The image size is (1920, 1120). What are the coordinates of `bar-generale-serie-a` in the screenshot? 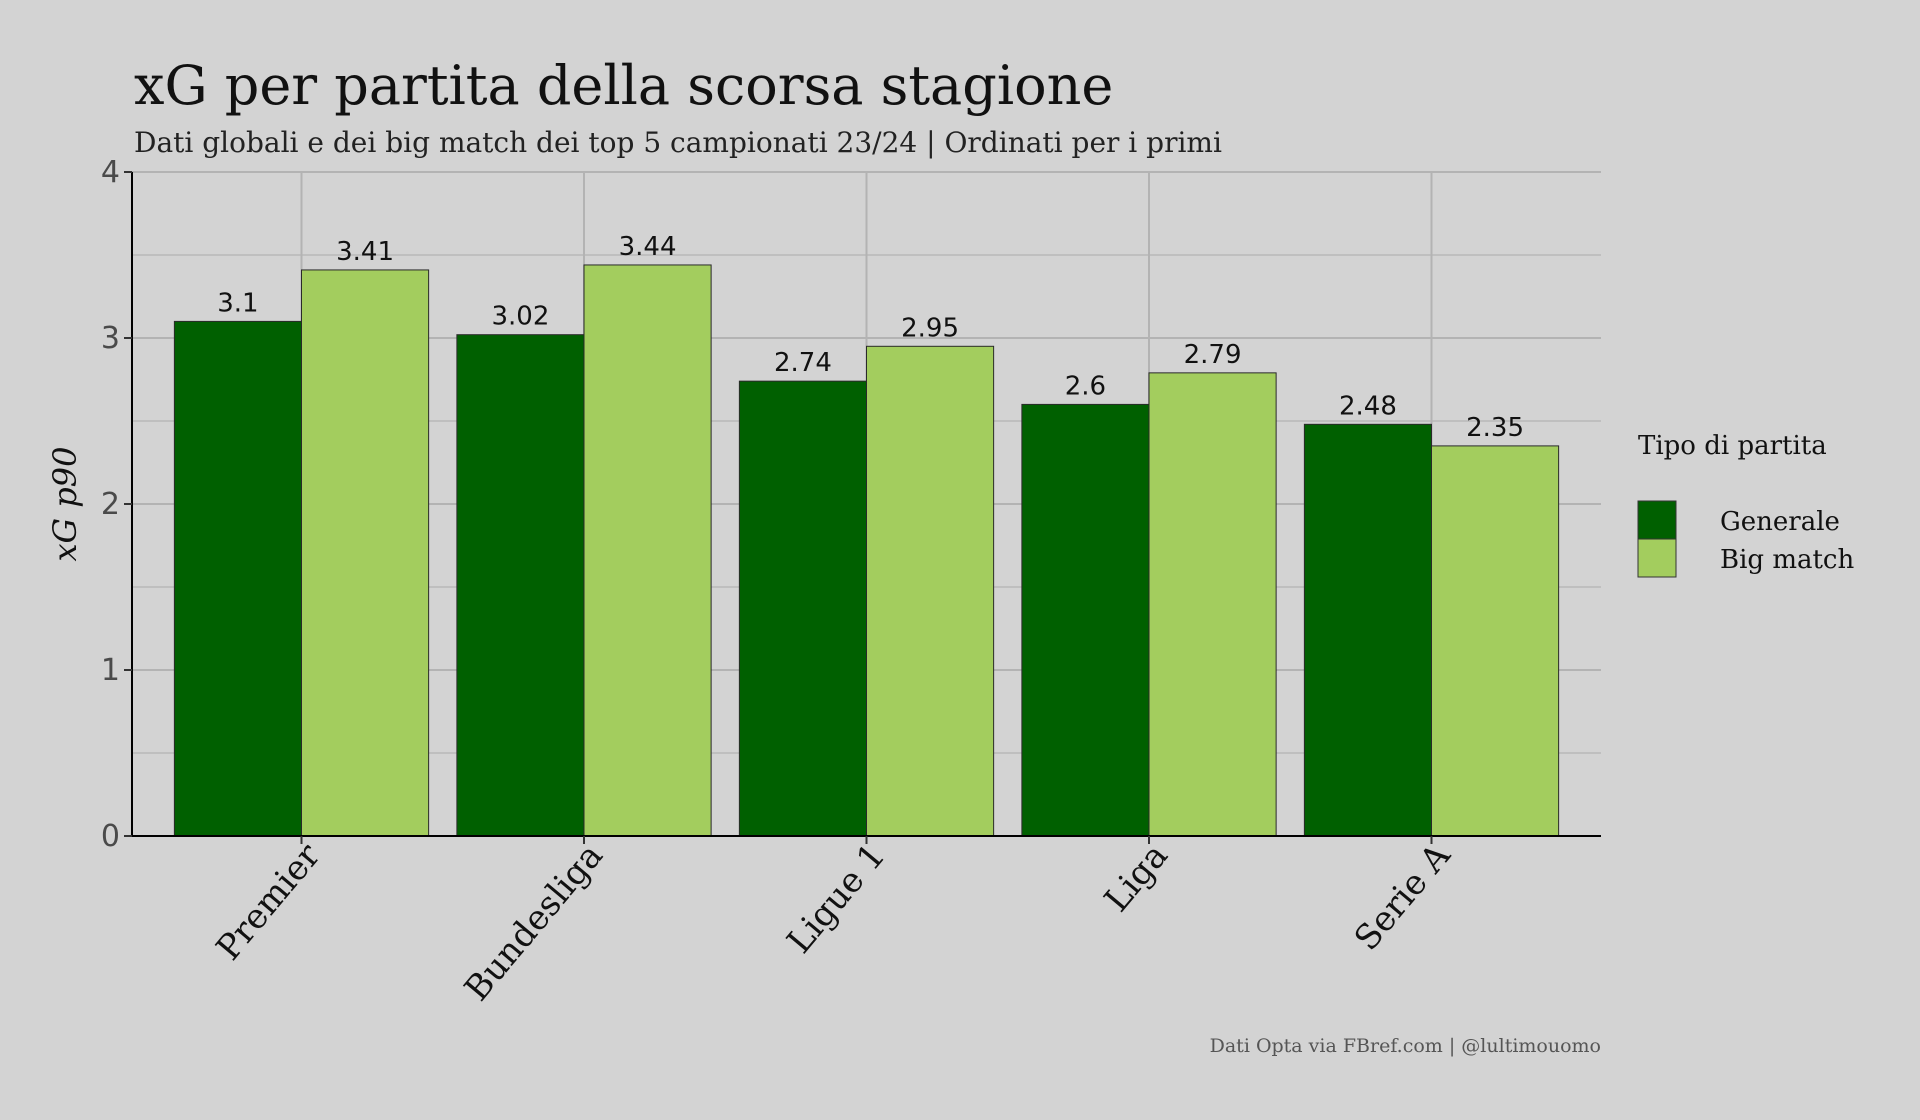 It's located at (1367, 630).